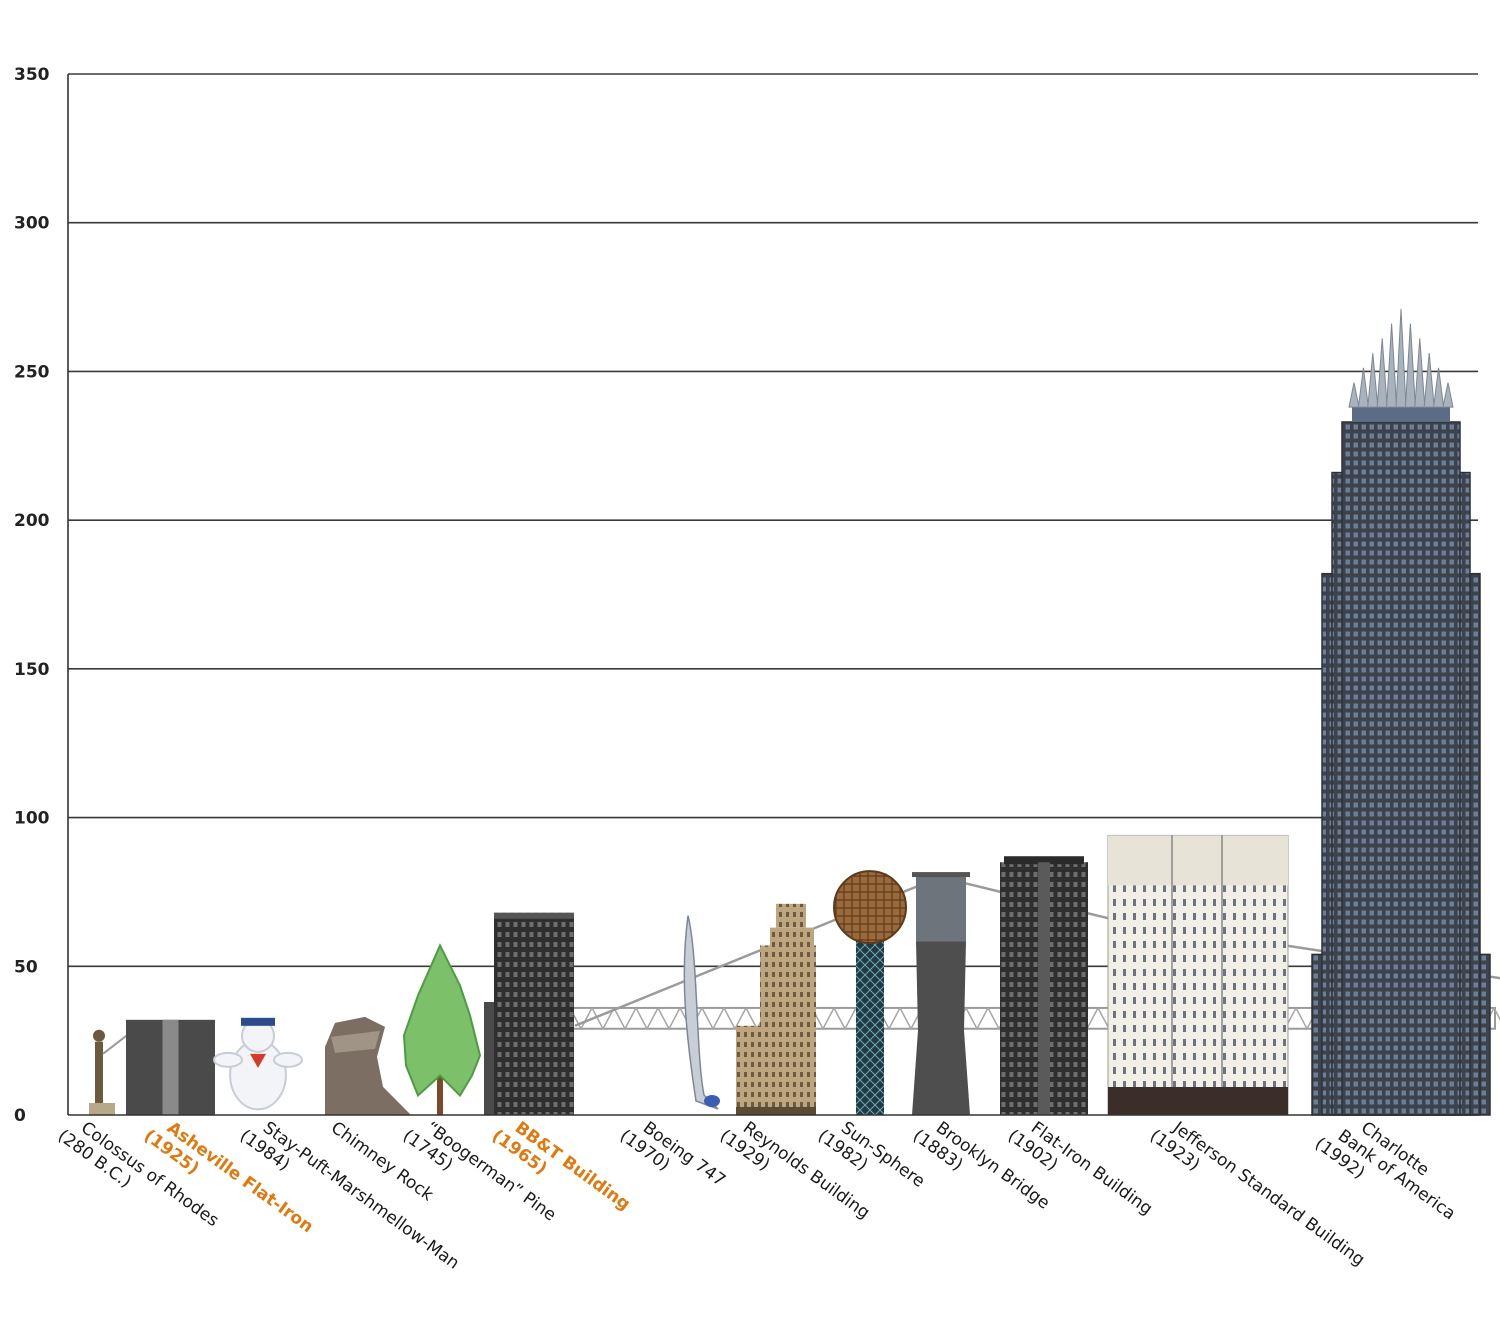 This screenshot has height=1317, width=1500. I want to click on bar-sun-sphere-1982, so click(870, 992).